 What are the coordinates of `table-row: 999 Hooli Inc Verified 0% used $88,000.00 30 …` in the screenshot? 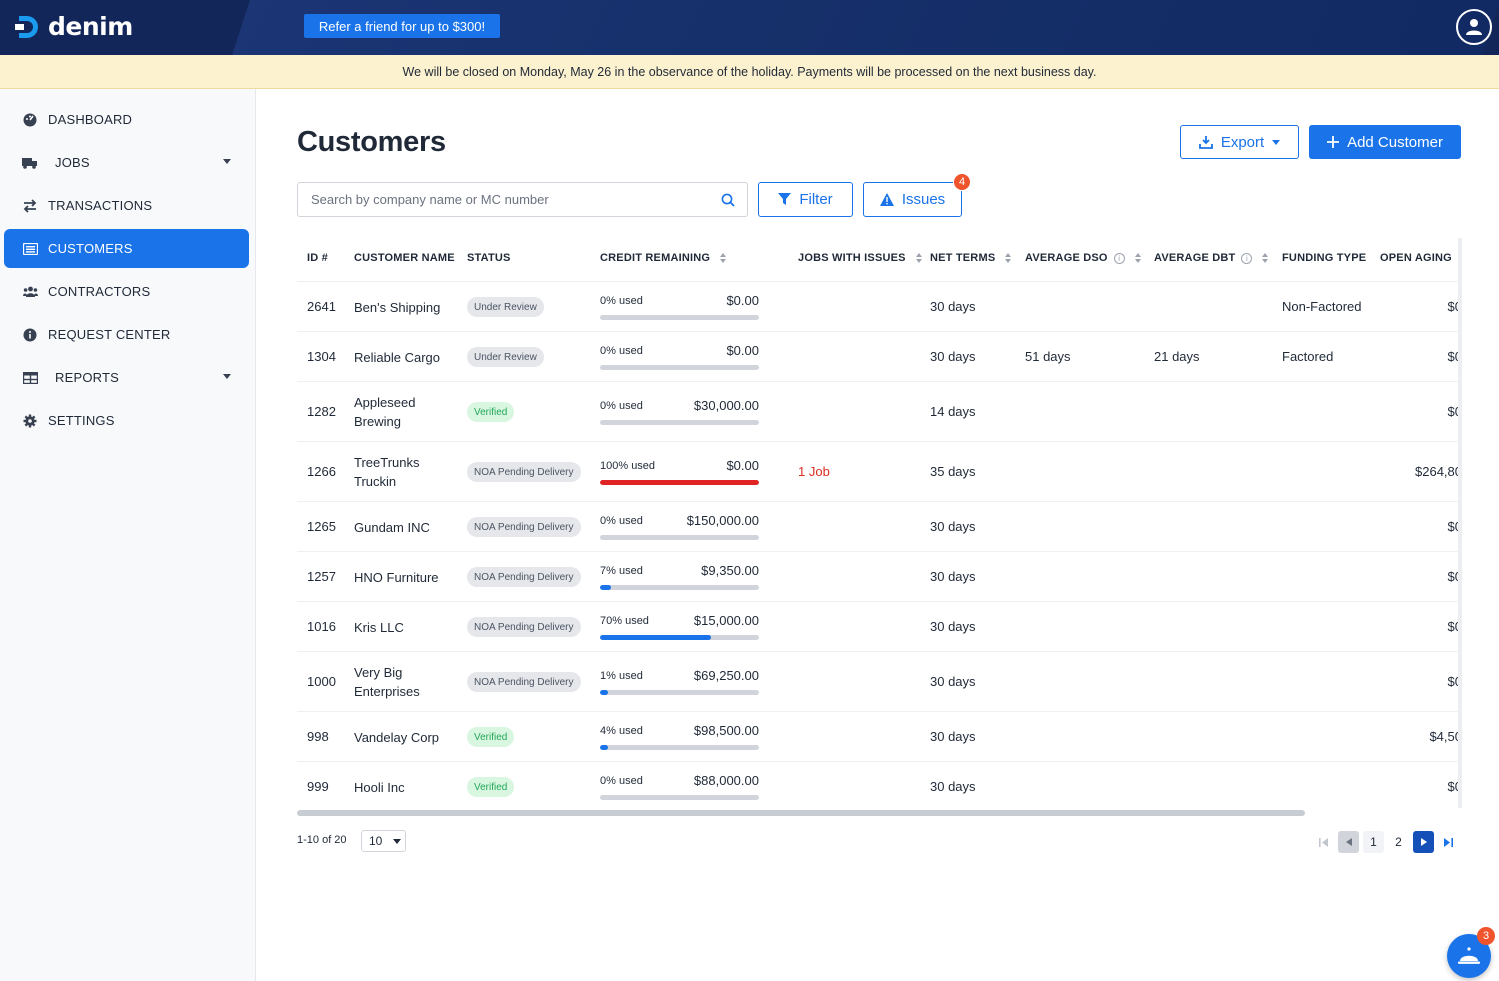 It's located at (878, 784).